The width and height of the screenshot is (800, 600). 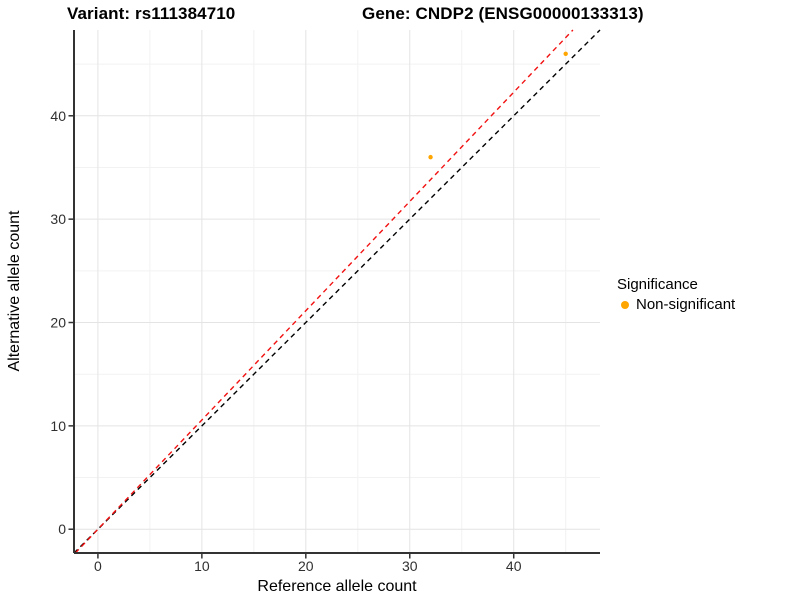 I want to click on x-axis-title: Reference allele count, so click(x=337, y=586).